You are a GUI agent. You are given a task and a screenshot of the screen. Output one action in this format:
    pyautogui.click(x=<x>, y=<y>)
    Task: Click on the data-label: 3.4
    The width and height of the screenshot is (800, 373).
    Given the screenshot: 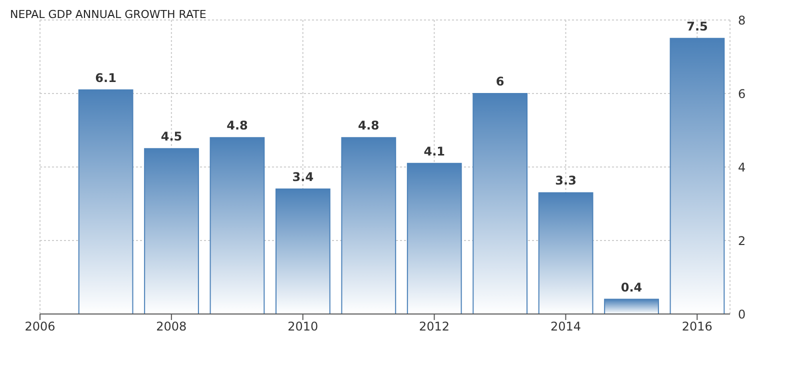 What is the action you would take?
    pyautogui.click(x=303, y=177)
    